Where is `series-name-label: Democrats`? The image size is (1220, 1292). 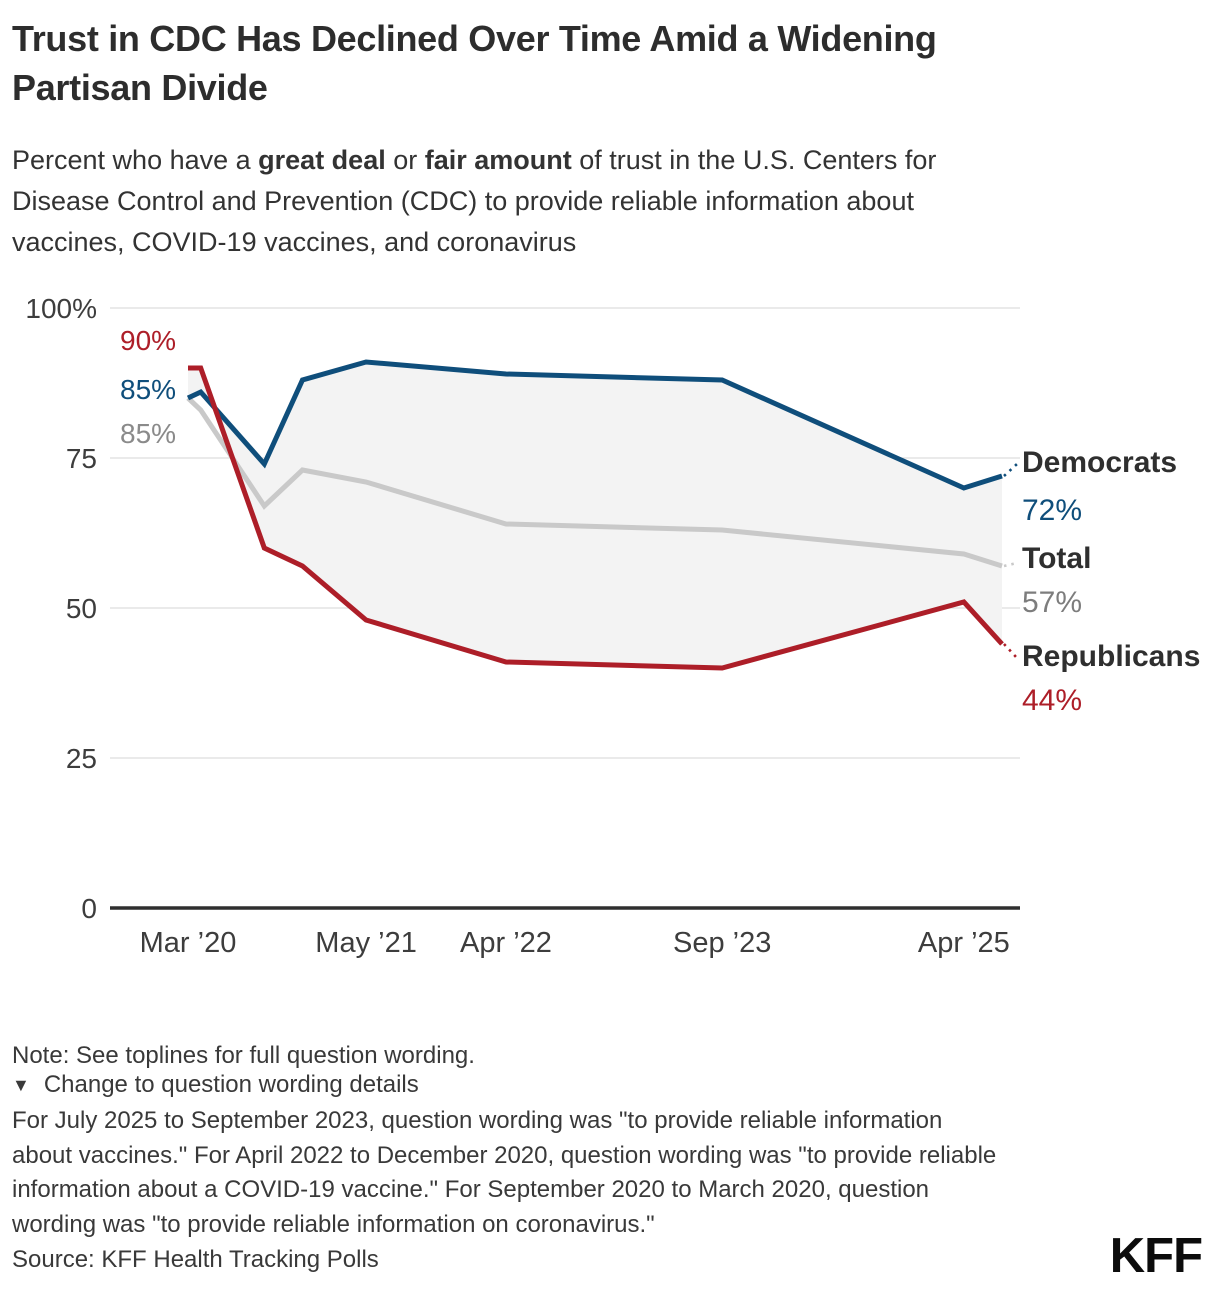
series-name-label: Democrats is located at coordinates (1099, 462).